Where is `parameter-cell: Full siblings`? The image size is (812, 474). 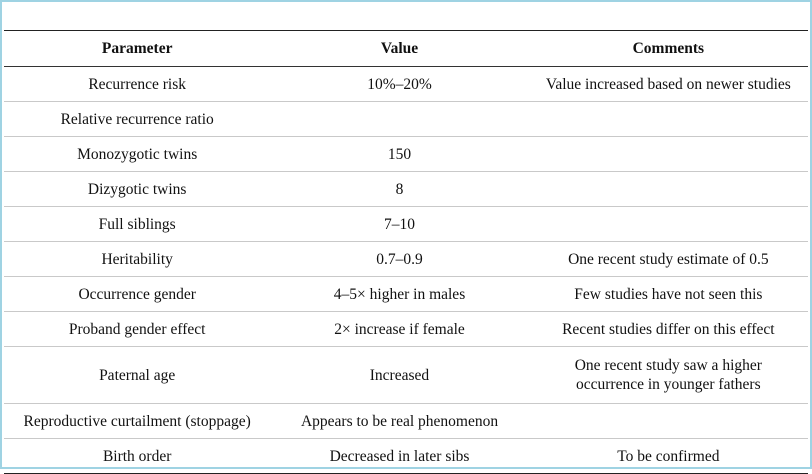 parameter-cell: Full siblings is located at coordinates (137, 224).